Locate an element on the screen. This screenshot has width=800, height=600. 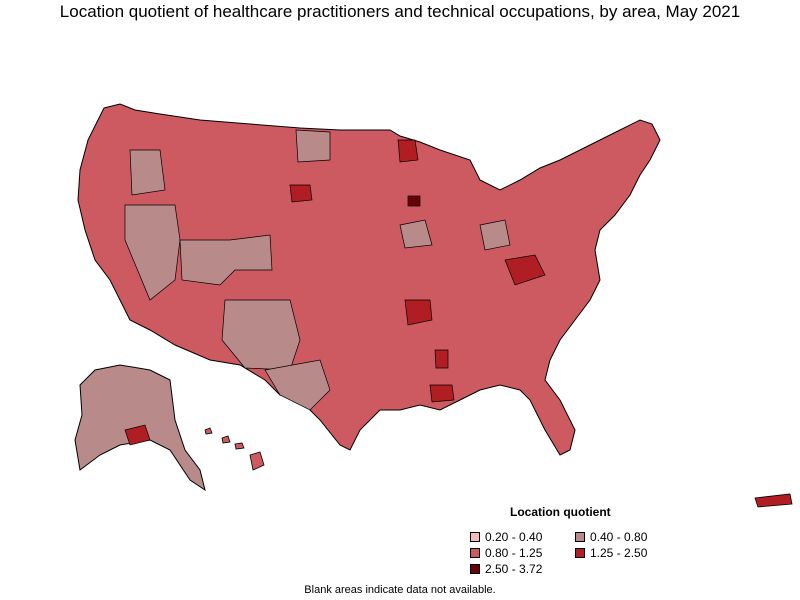
legend-item-4: 2.50 - 3.72 is located at coordinates (506, 569).